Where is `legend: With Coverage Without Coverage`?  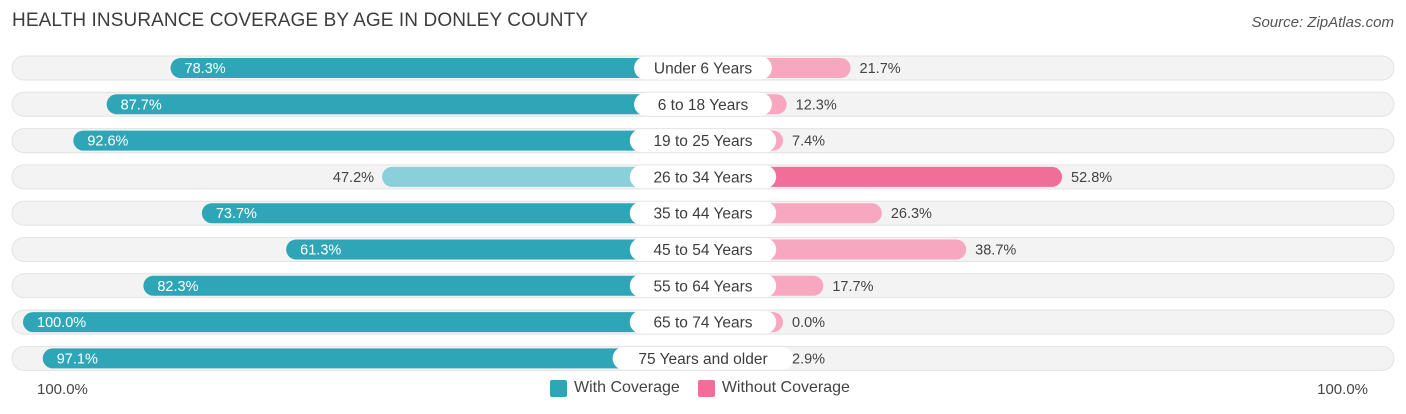 legend: With Coverage Without Coverage is located at coordinates (700, 388).